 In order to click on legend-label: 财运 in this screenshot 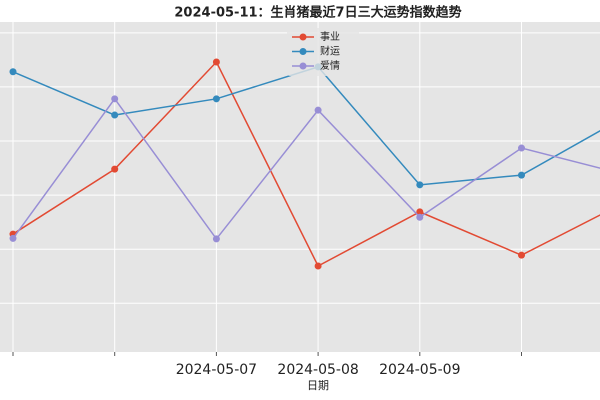, I will do `click(330, 51)`.